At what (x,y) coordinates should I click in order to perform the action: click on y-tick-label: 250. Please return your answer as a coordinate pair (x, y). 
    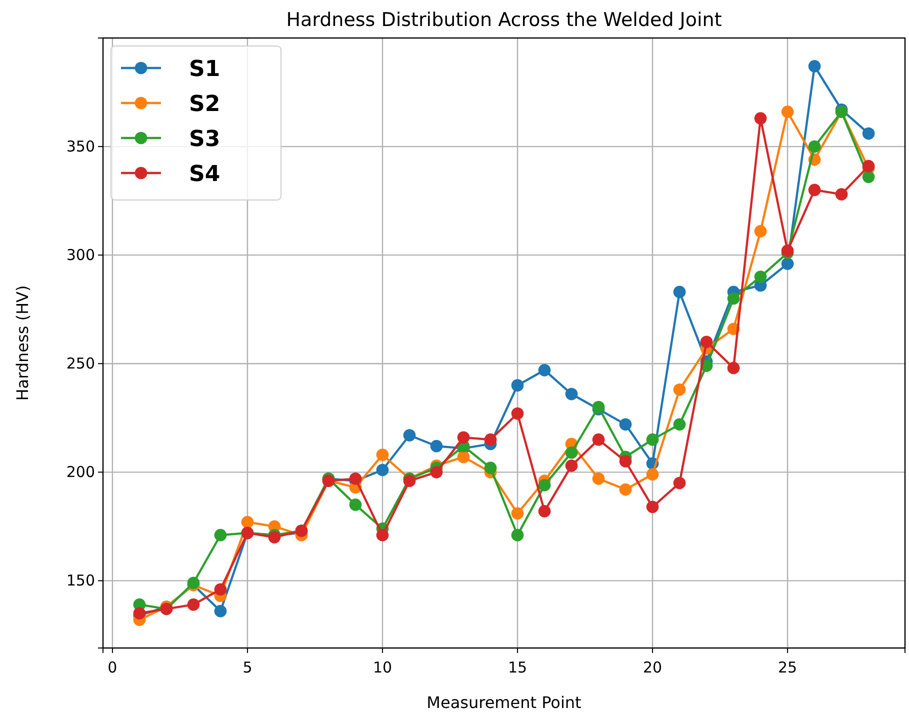
    Looking at the image, I should click on (80, 363).